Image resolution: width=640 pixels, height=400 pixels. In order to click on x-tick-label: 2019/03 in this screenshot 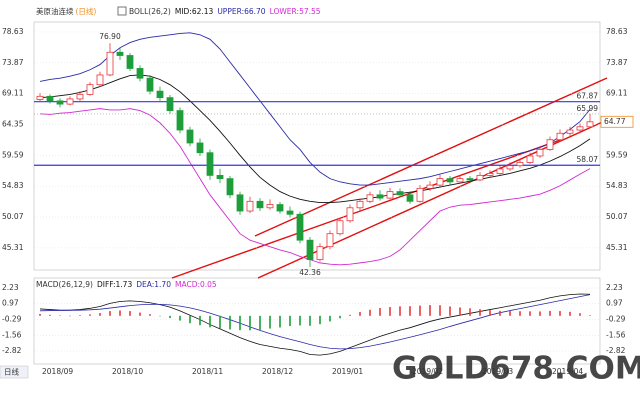, I will do `click(497, 371)`.